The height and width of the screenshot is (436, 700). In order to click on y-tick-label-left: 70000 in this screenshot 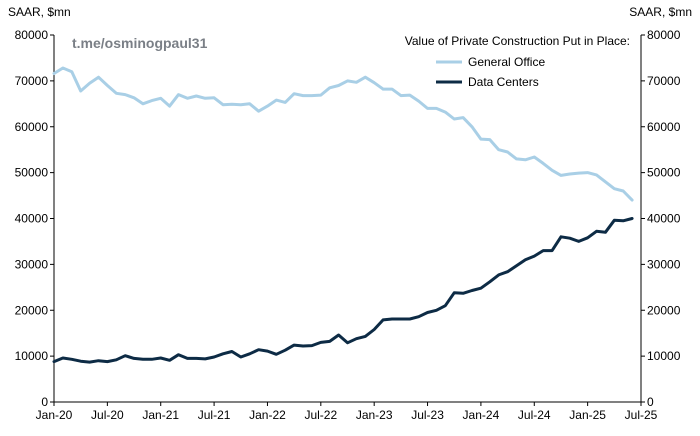, I will do `click(32, 81)`.